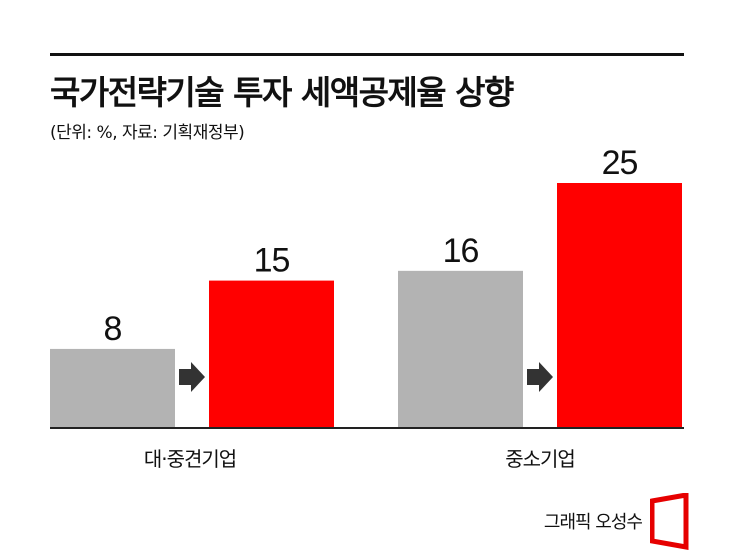 Image resolution: width=744 pixels, height=556 pixels. What do you see at coordinates (669, 521) in the screenshot?
I see `publisher-logo-icon` at bounding box center [669, 521].